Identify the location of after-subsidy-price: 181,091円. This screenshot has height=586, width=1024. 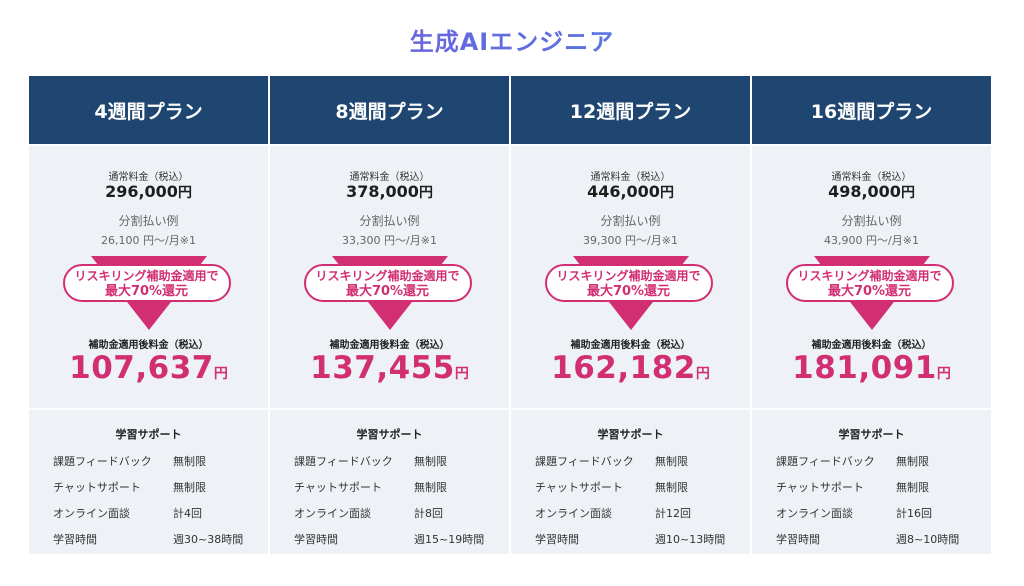
(871, 368).